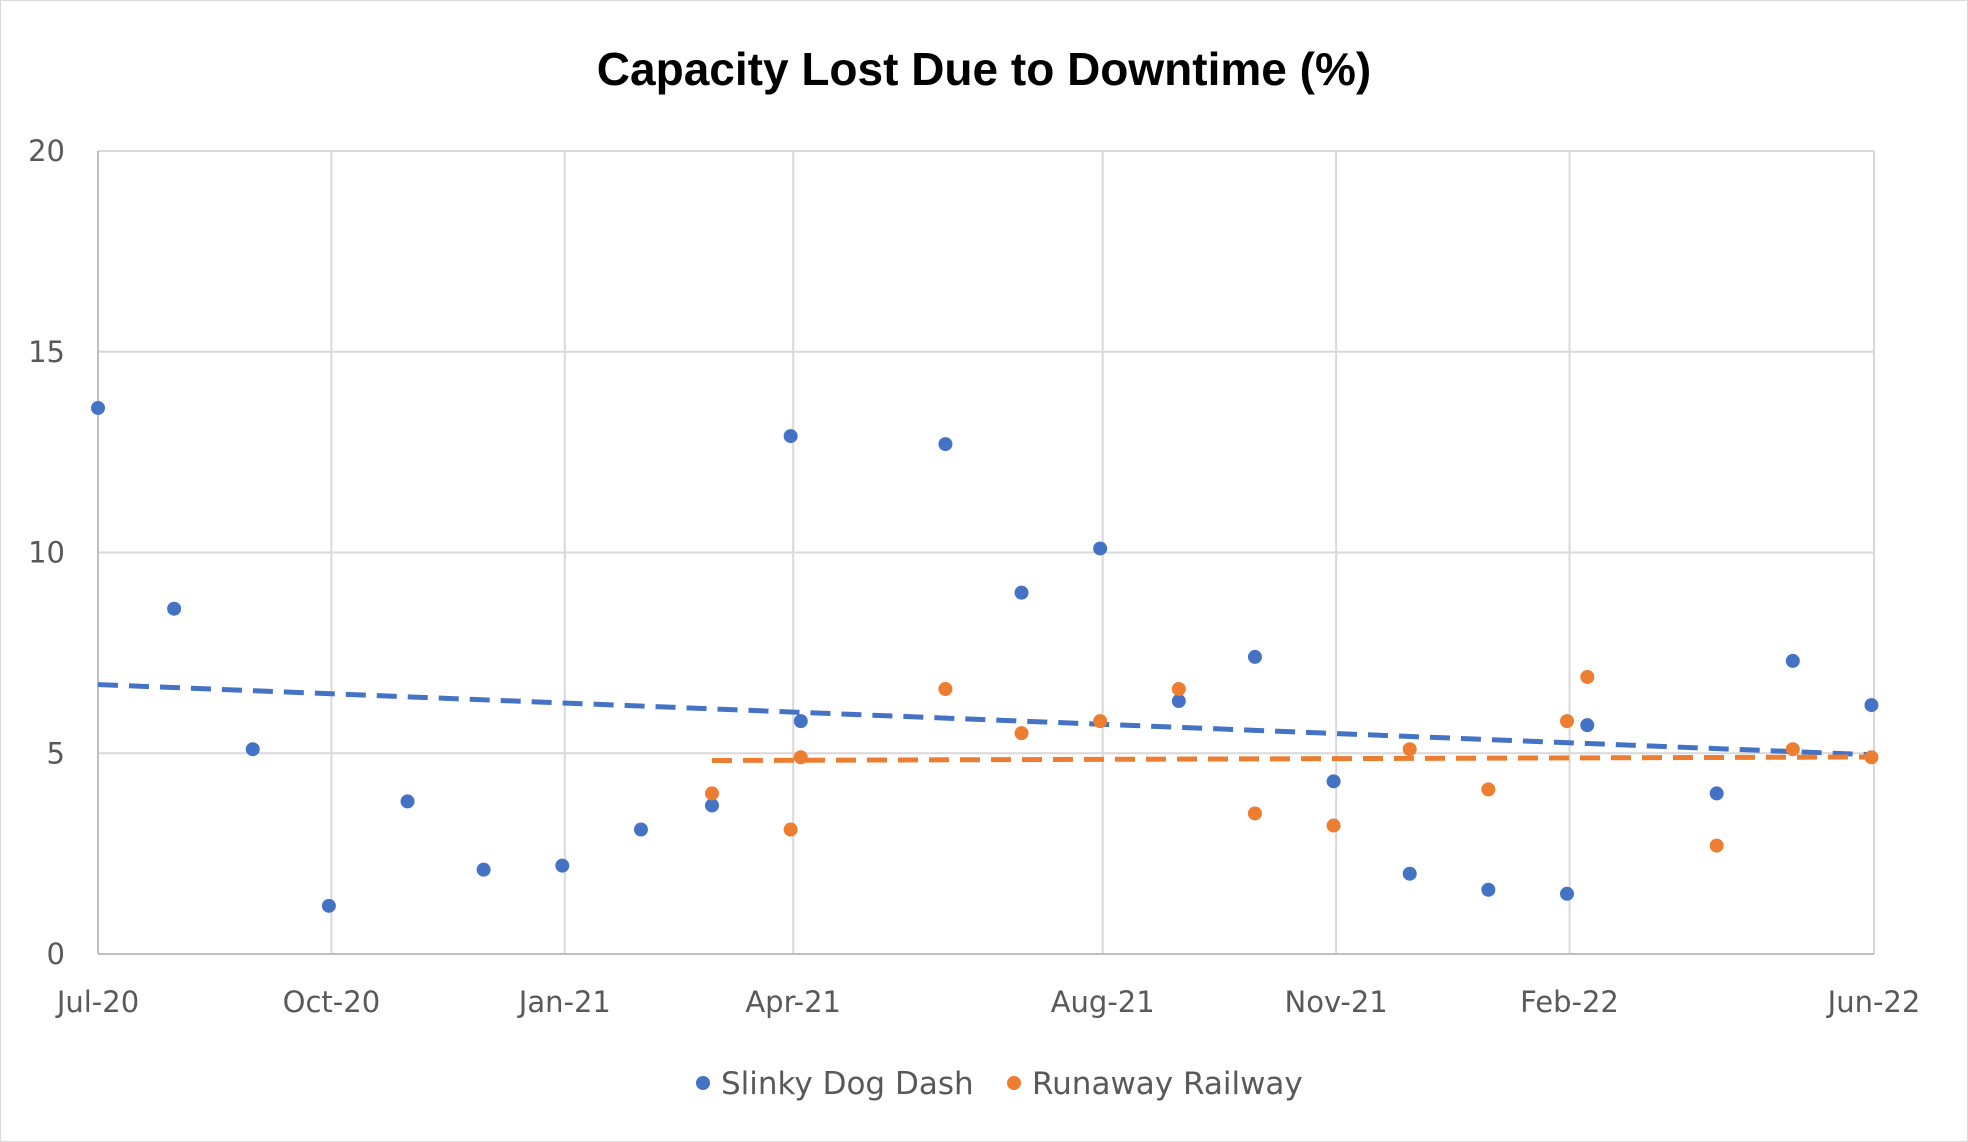 This screenshot has width=1968, height=1142. I want to click on x-tick-label: Feb-22, so click(1569, 1002).